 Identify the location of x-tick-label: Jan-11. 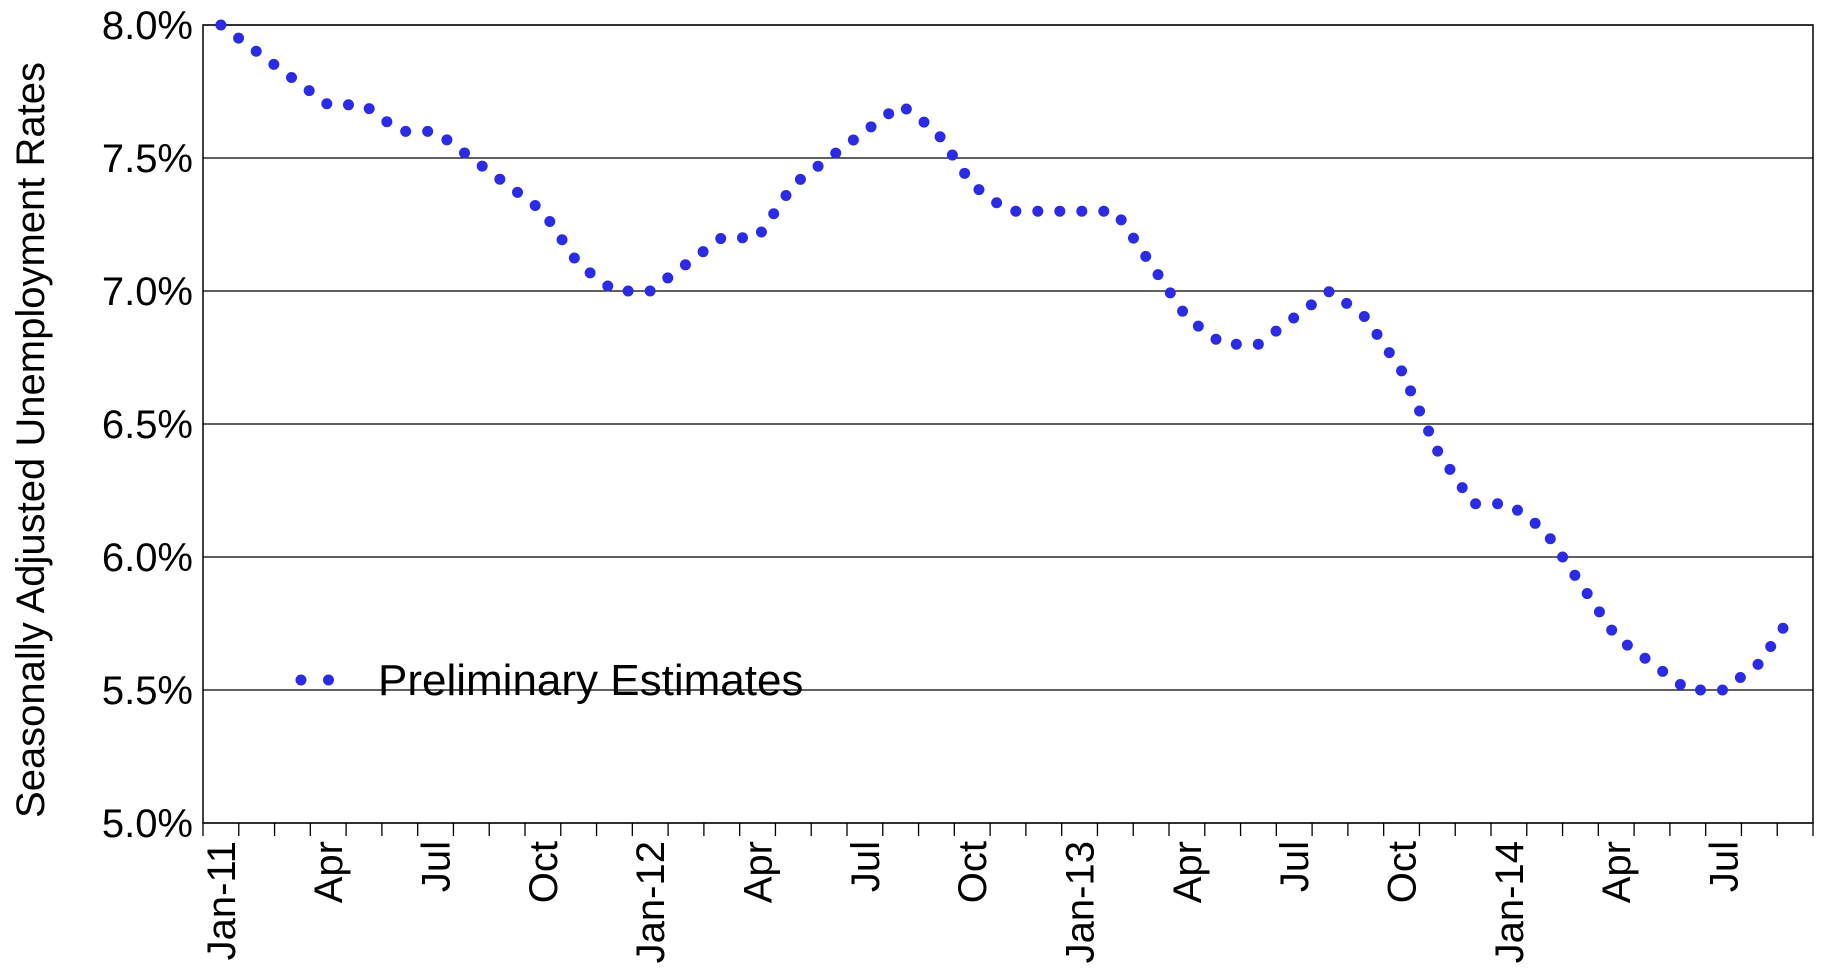
(222, 900).